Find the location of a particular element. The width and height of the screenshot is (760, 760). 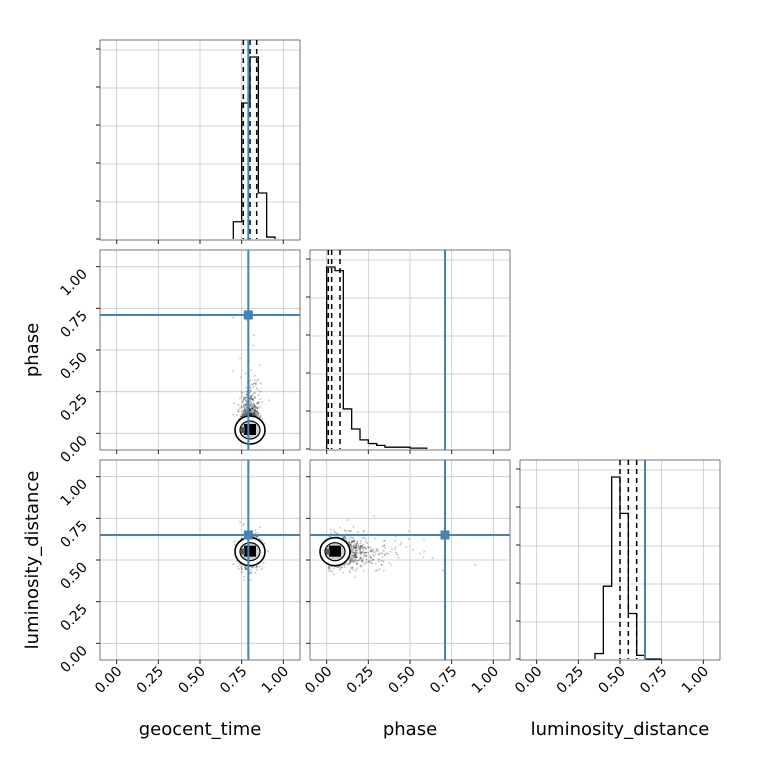

panel-geocent_time-vs-luminosity_distance is located at coordinates (198, 561).